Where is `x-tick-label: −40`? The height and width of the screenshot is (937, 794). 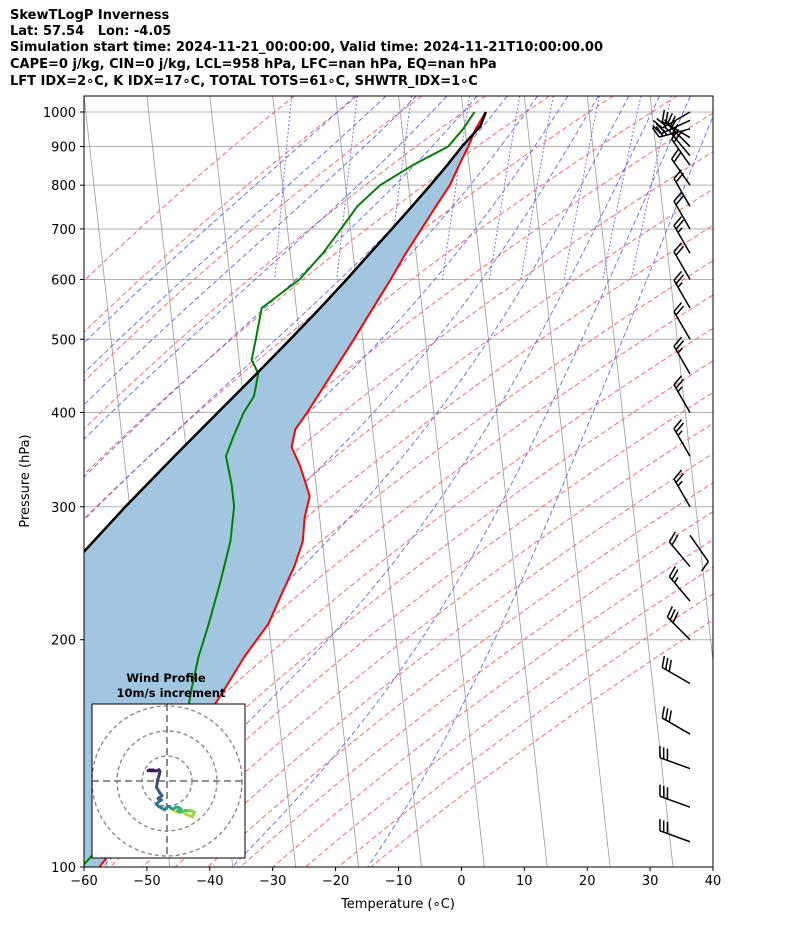
x-tick-label: −40 is located at coordinates (209, 881).